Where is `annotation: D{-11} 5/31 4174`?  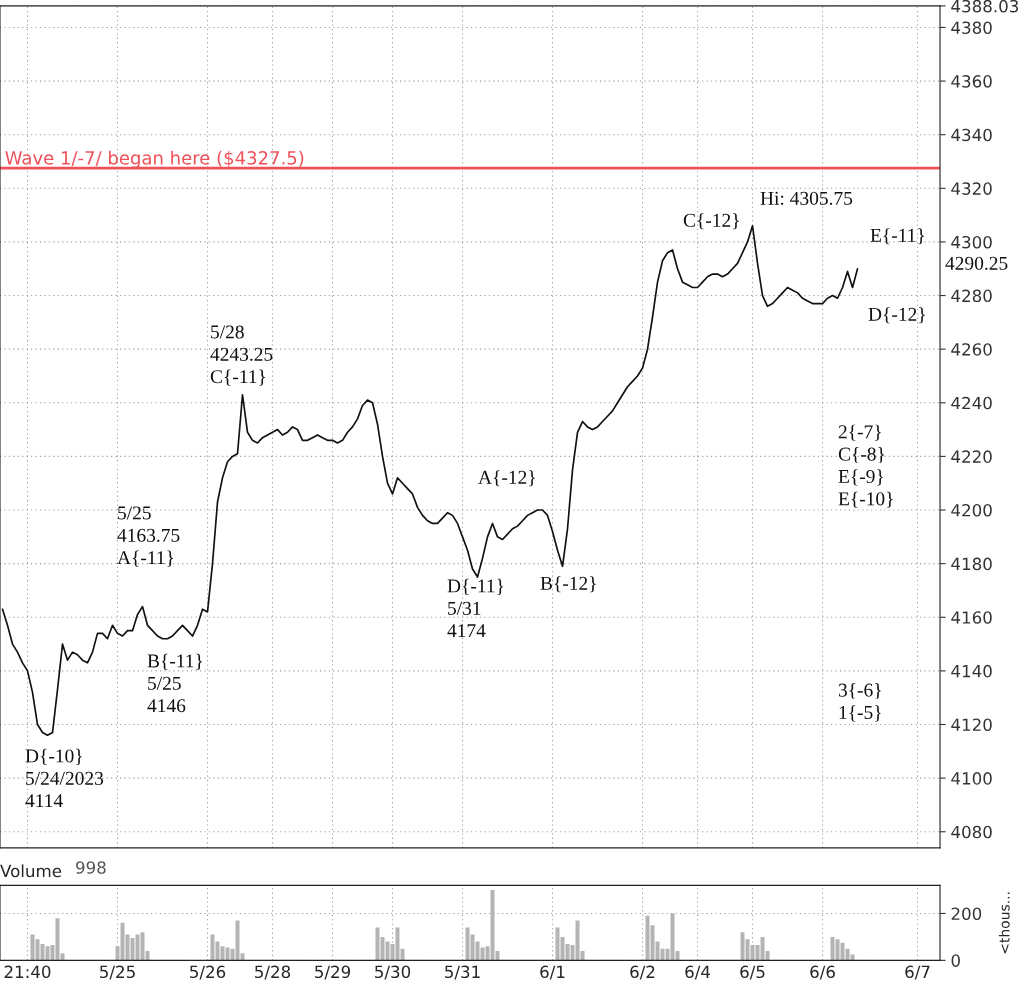
annotation: D{-11} 5/31 4174 is located at coordinates (475, 608).